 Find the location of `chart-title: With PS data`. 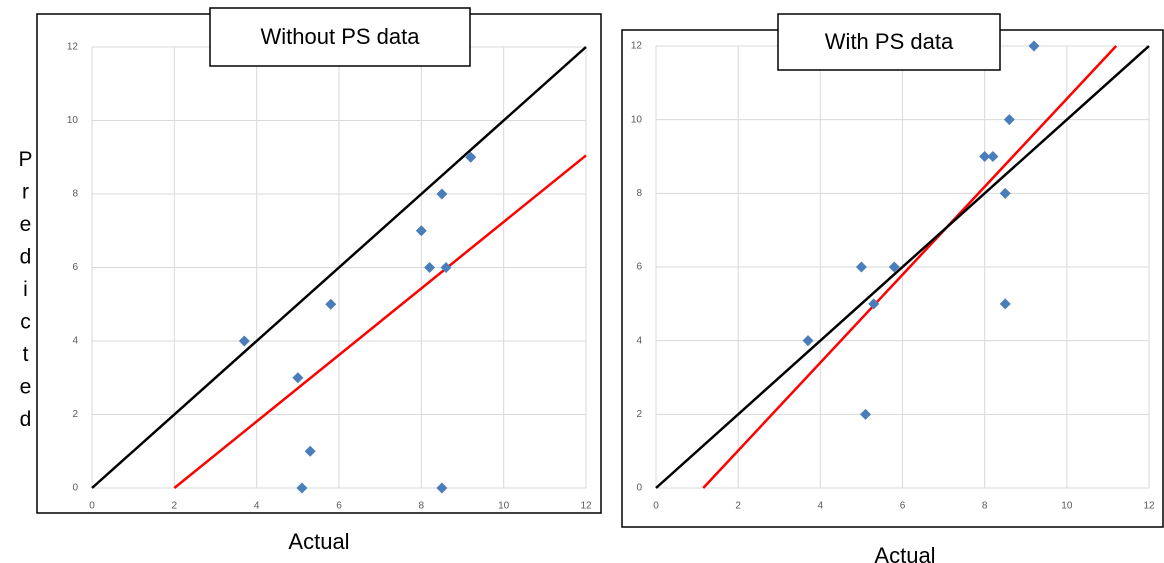

chart-title: With PS data is located at coordinates (889, 41).